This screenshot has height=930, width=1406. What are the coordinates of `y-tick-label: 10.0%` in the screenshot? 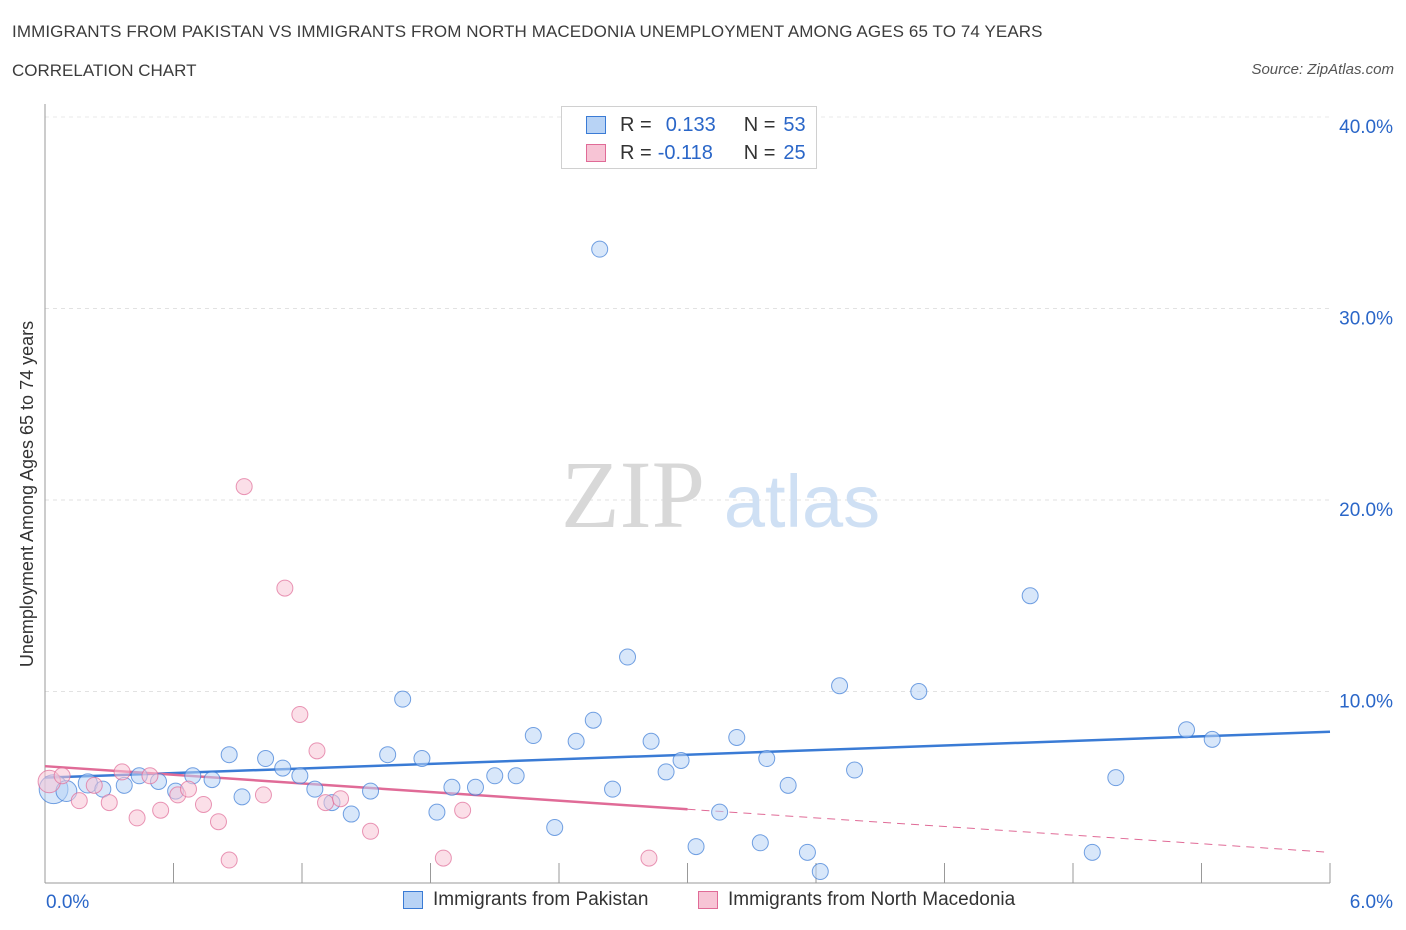 It's located at (1366, 702).